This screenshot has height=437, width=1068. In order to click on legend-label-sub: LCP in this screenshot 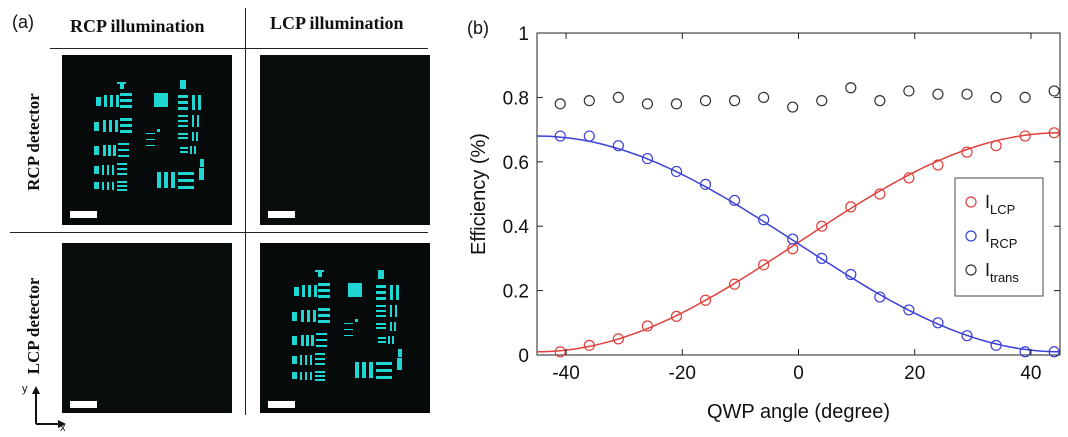, I will do `click(1002, 209)`.